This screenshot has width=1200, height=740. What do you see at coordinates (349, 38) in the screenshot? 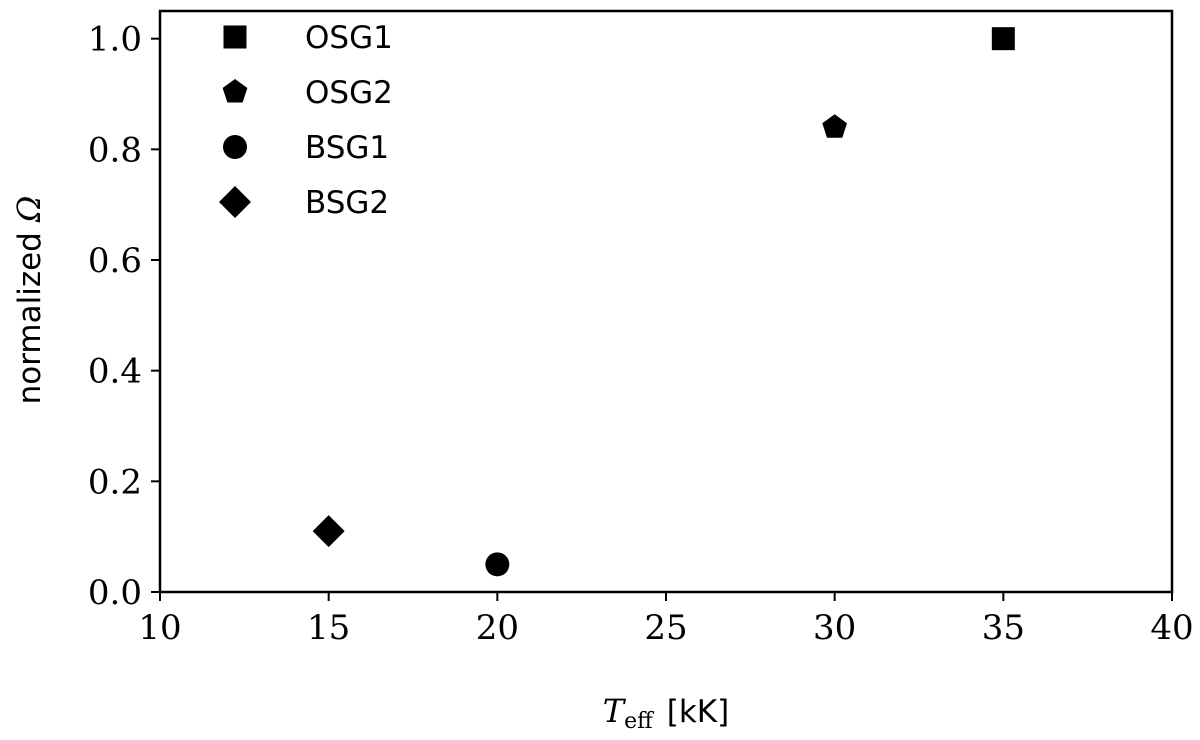
I see `legend-label-osg1: OSG1` at bounding box center [349, 38].